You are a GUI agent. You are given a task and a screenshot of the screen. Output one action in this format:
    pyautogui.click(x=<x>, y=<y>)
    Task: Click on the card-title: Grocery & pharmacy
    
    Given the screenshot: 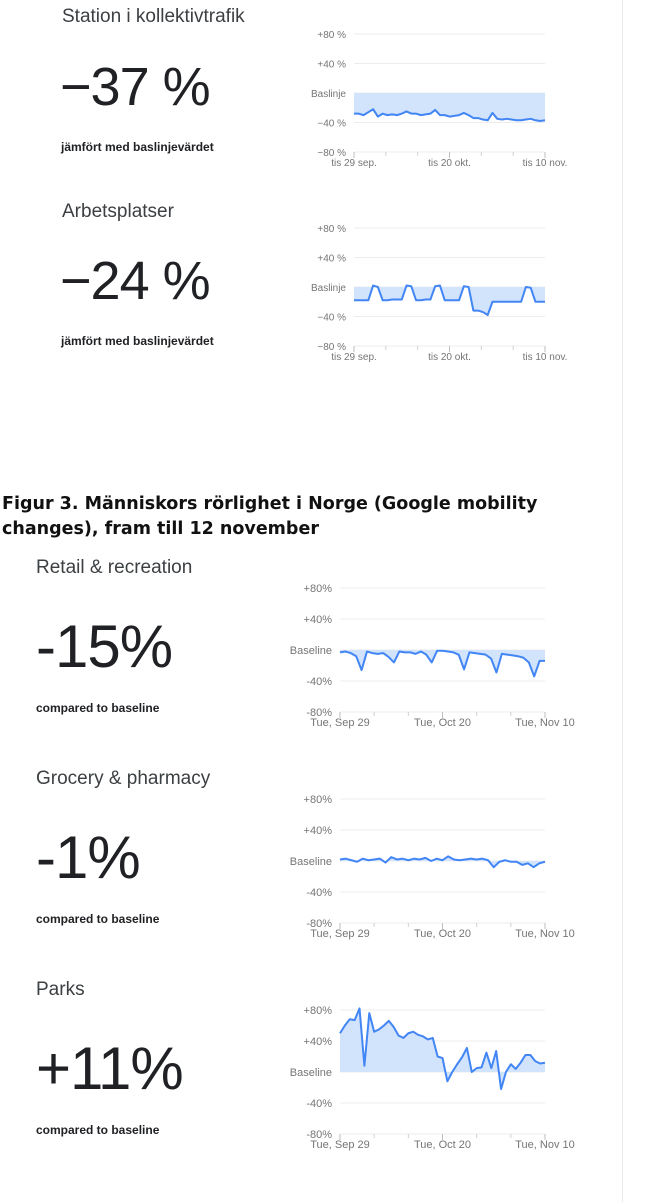 What is the action you would take?
    pyautogui.click(x=123, y=778)
    